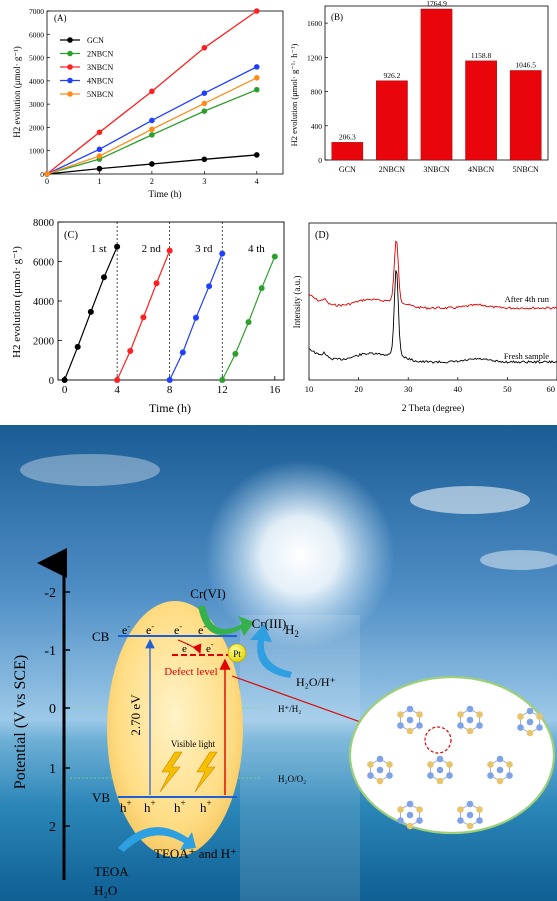 The image size is (557, 901). Describe the element at coordinates (209, 803) in the screenshot. I see `charge-sign: +` at that location.